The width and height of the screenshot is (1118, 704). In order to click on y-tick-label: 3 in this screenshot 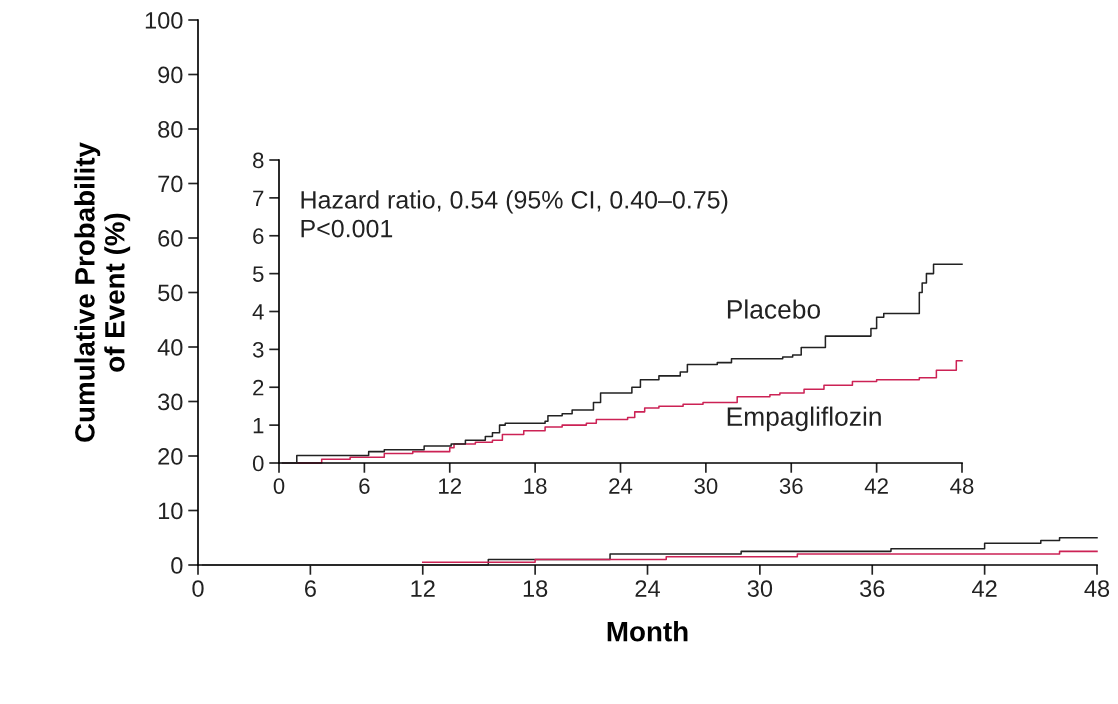, I will do `click(258, 349)`.